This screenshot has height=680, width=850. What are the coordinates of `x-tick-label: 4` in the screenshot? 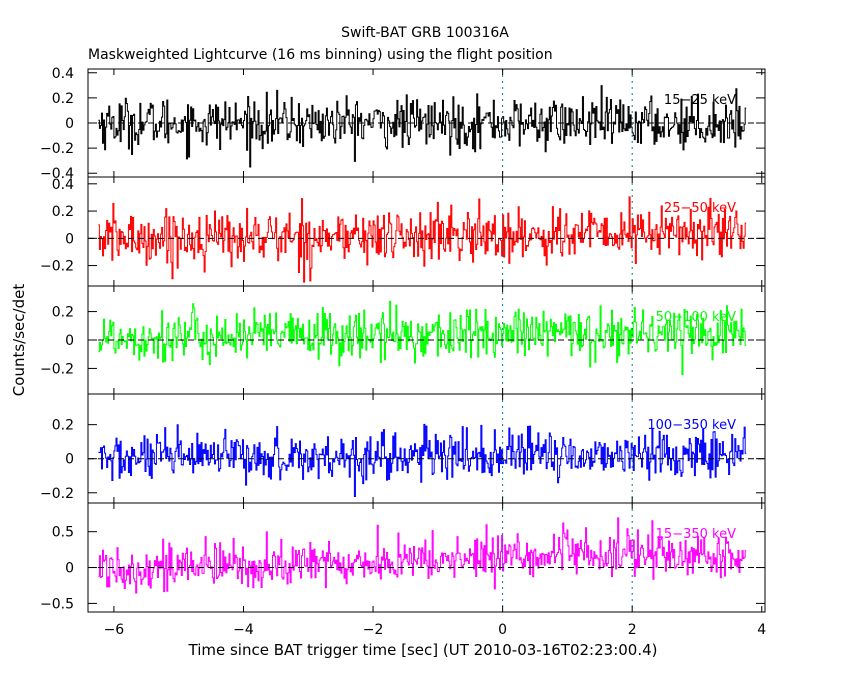 It's located at (761, 630).